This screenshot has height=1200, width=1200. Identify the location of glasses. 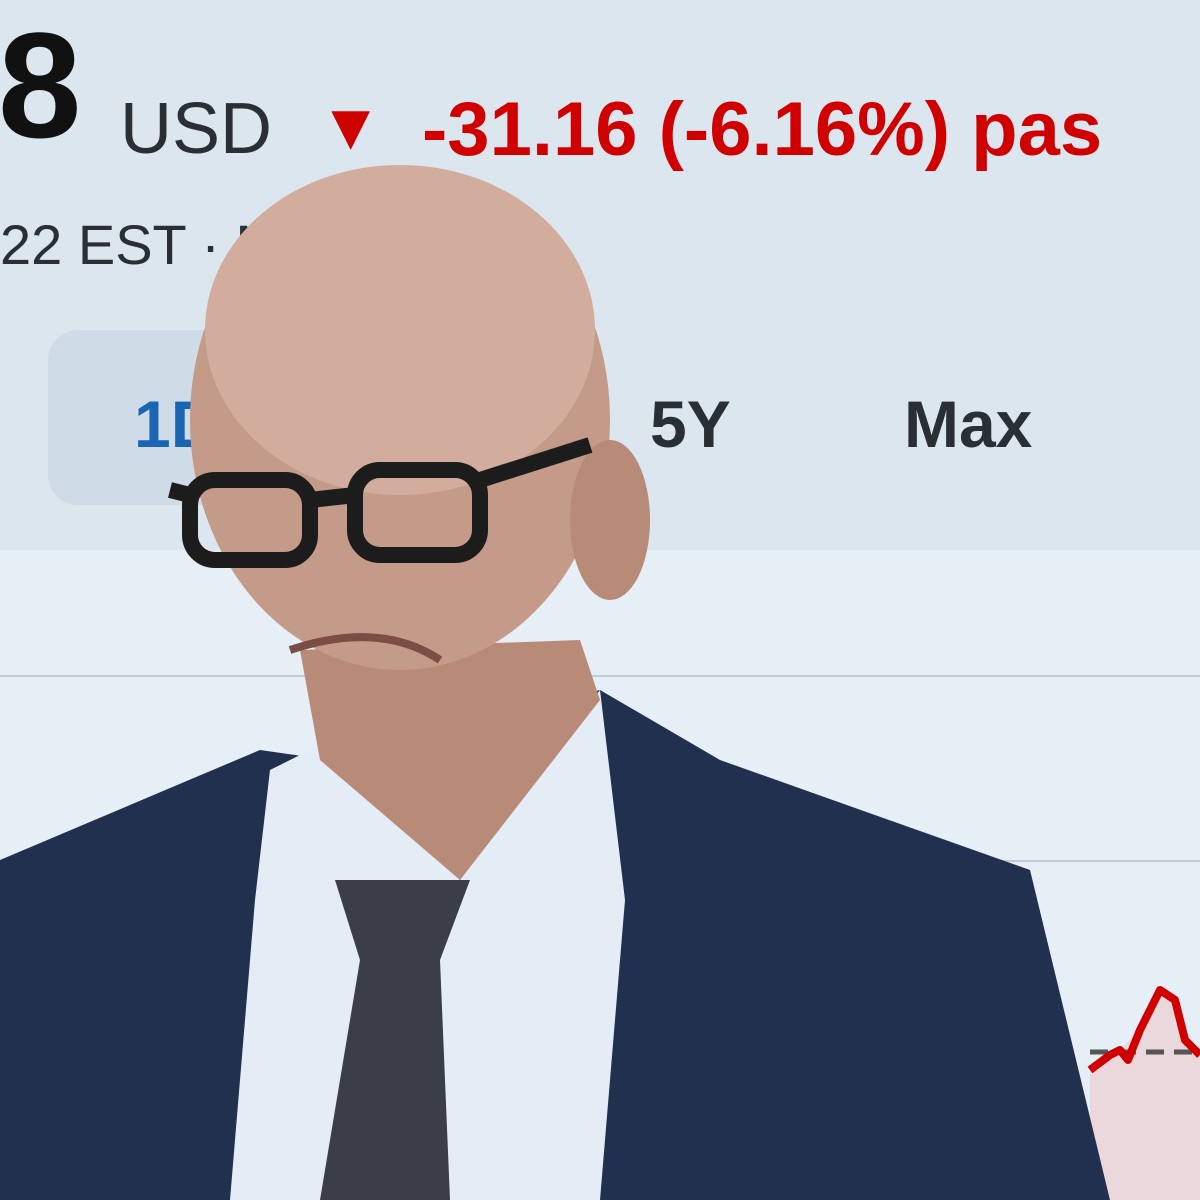
(380, 502).